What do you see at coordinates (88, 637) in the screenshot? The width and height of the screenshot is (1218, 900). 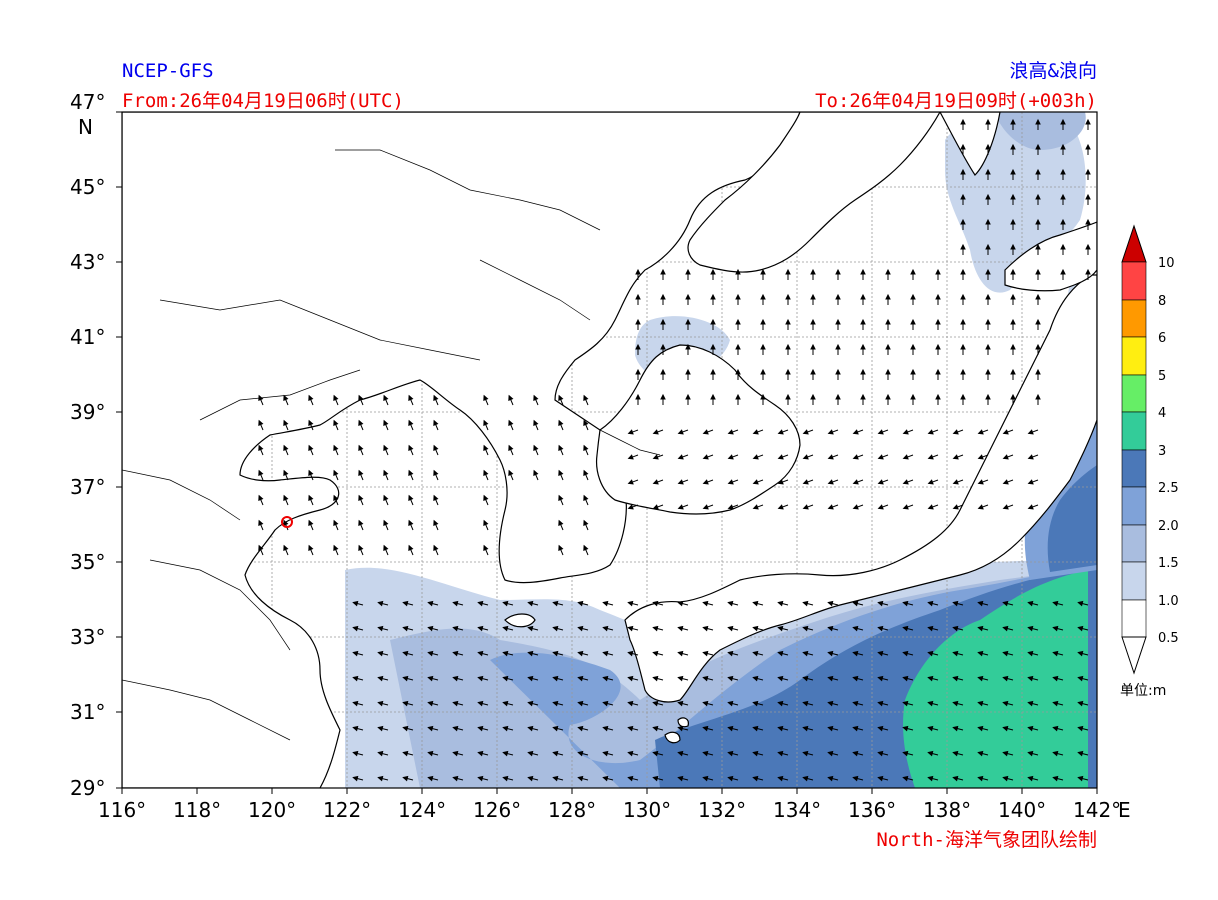 I see `lat-tick-label: 33°` at bounding box center [88, 637].